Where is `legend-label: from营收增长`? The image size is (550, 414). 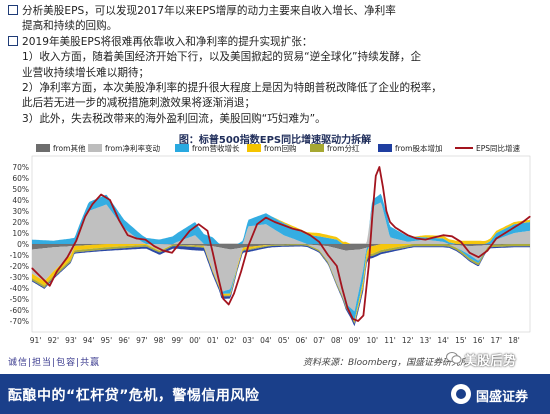 legend-label: from营收增长 is located at coordinates (216, 148).